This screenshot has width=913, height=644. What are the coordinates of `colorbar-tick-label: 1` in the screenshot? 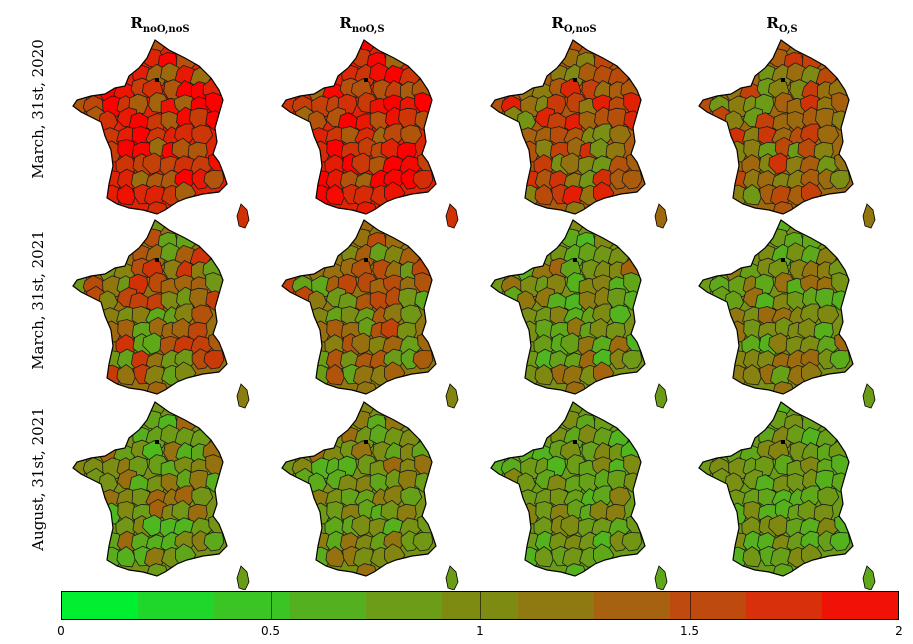 It's located at (480, 631).